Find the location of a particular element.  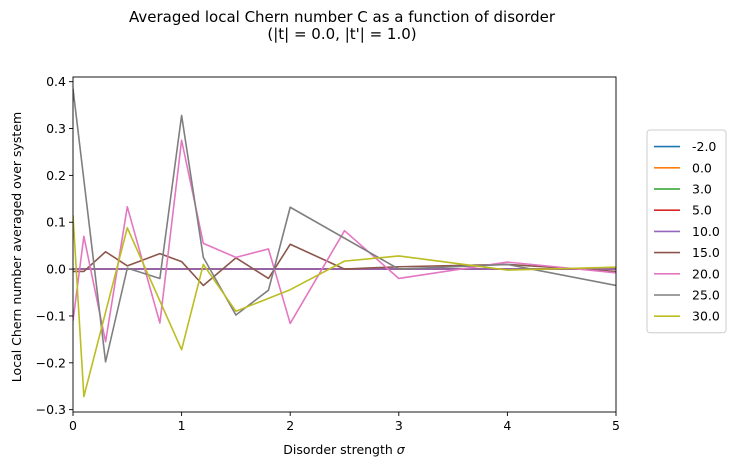

legend-label: 3.0 is located at coordinates (702, 189).